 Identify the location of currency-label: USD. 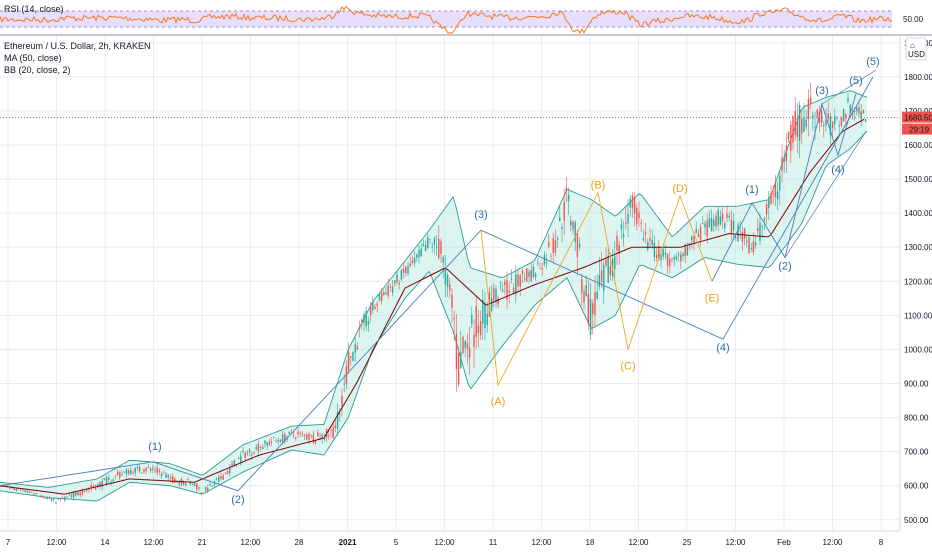
(916, 54).